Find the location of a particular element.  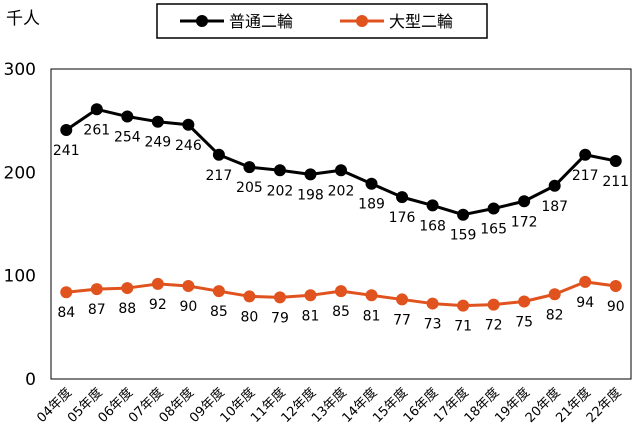

data-label: 168 is located at coordinates (432, 226).